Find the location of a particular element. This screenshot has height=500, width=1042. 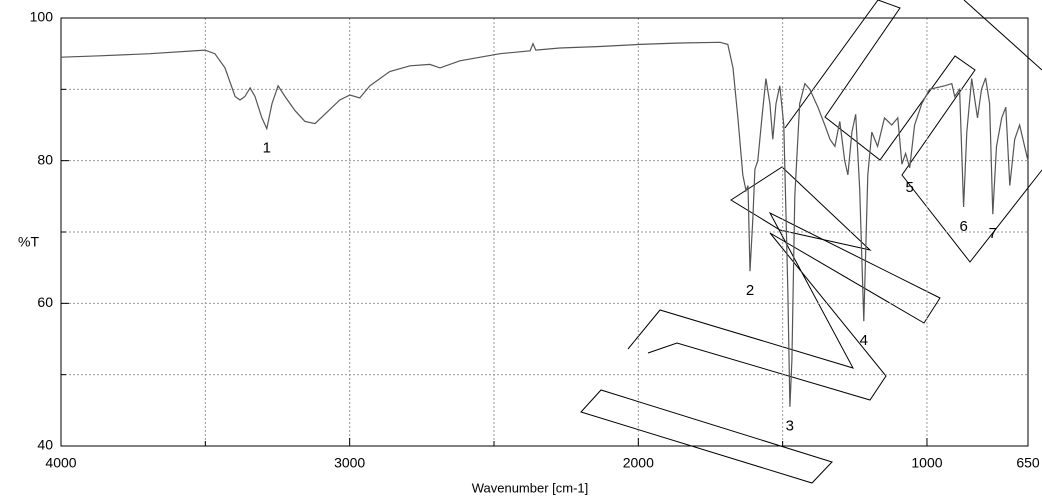

y-tick-label: 60 is located at coordinates (45, 302).